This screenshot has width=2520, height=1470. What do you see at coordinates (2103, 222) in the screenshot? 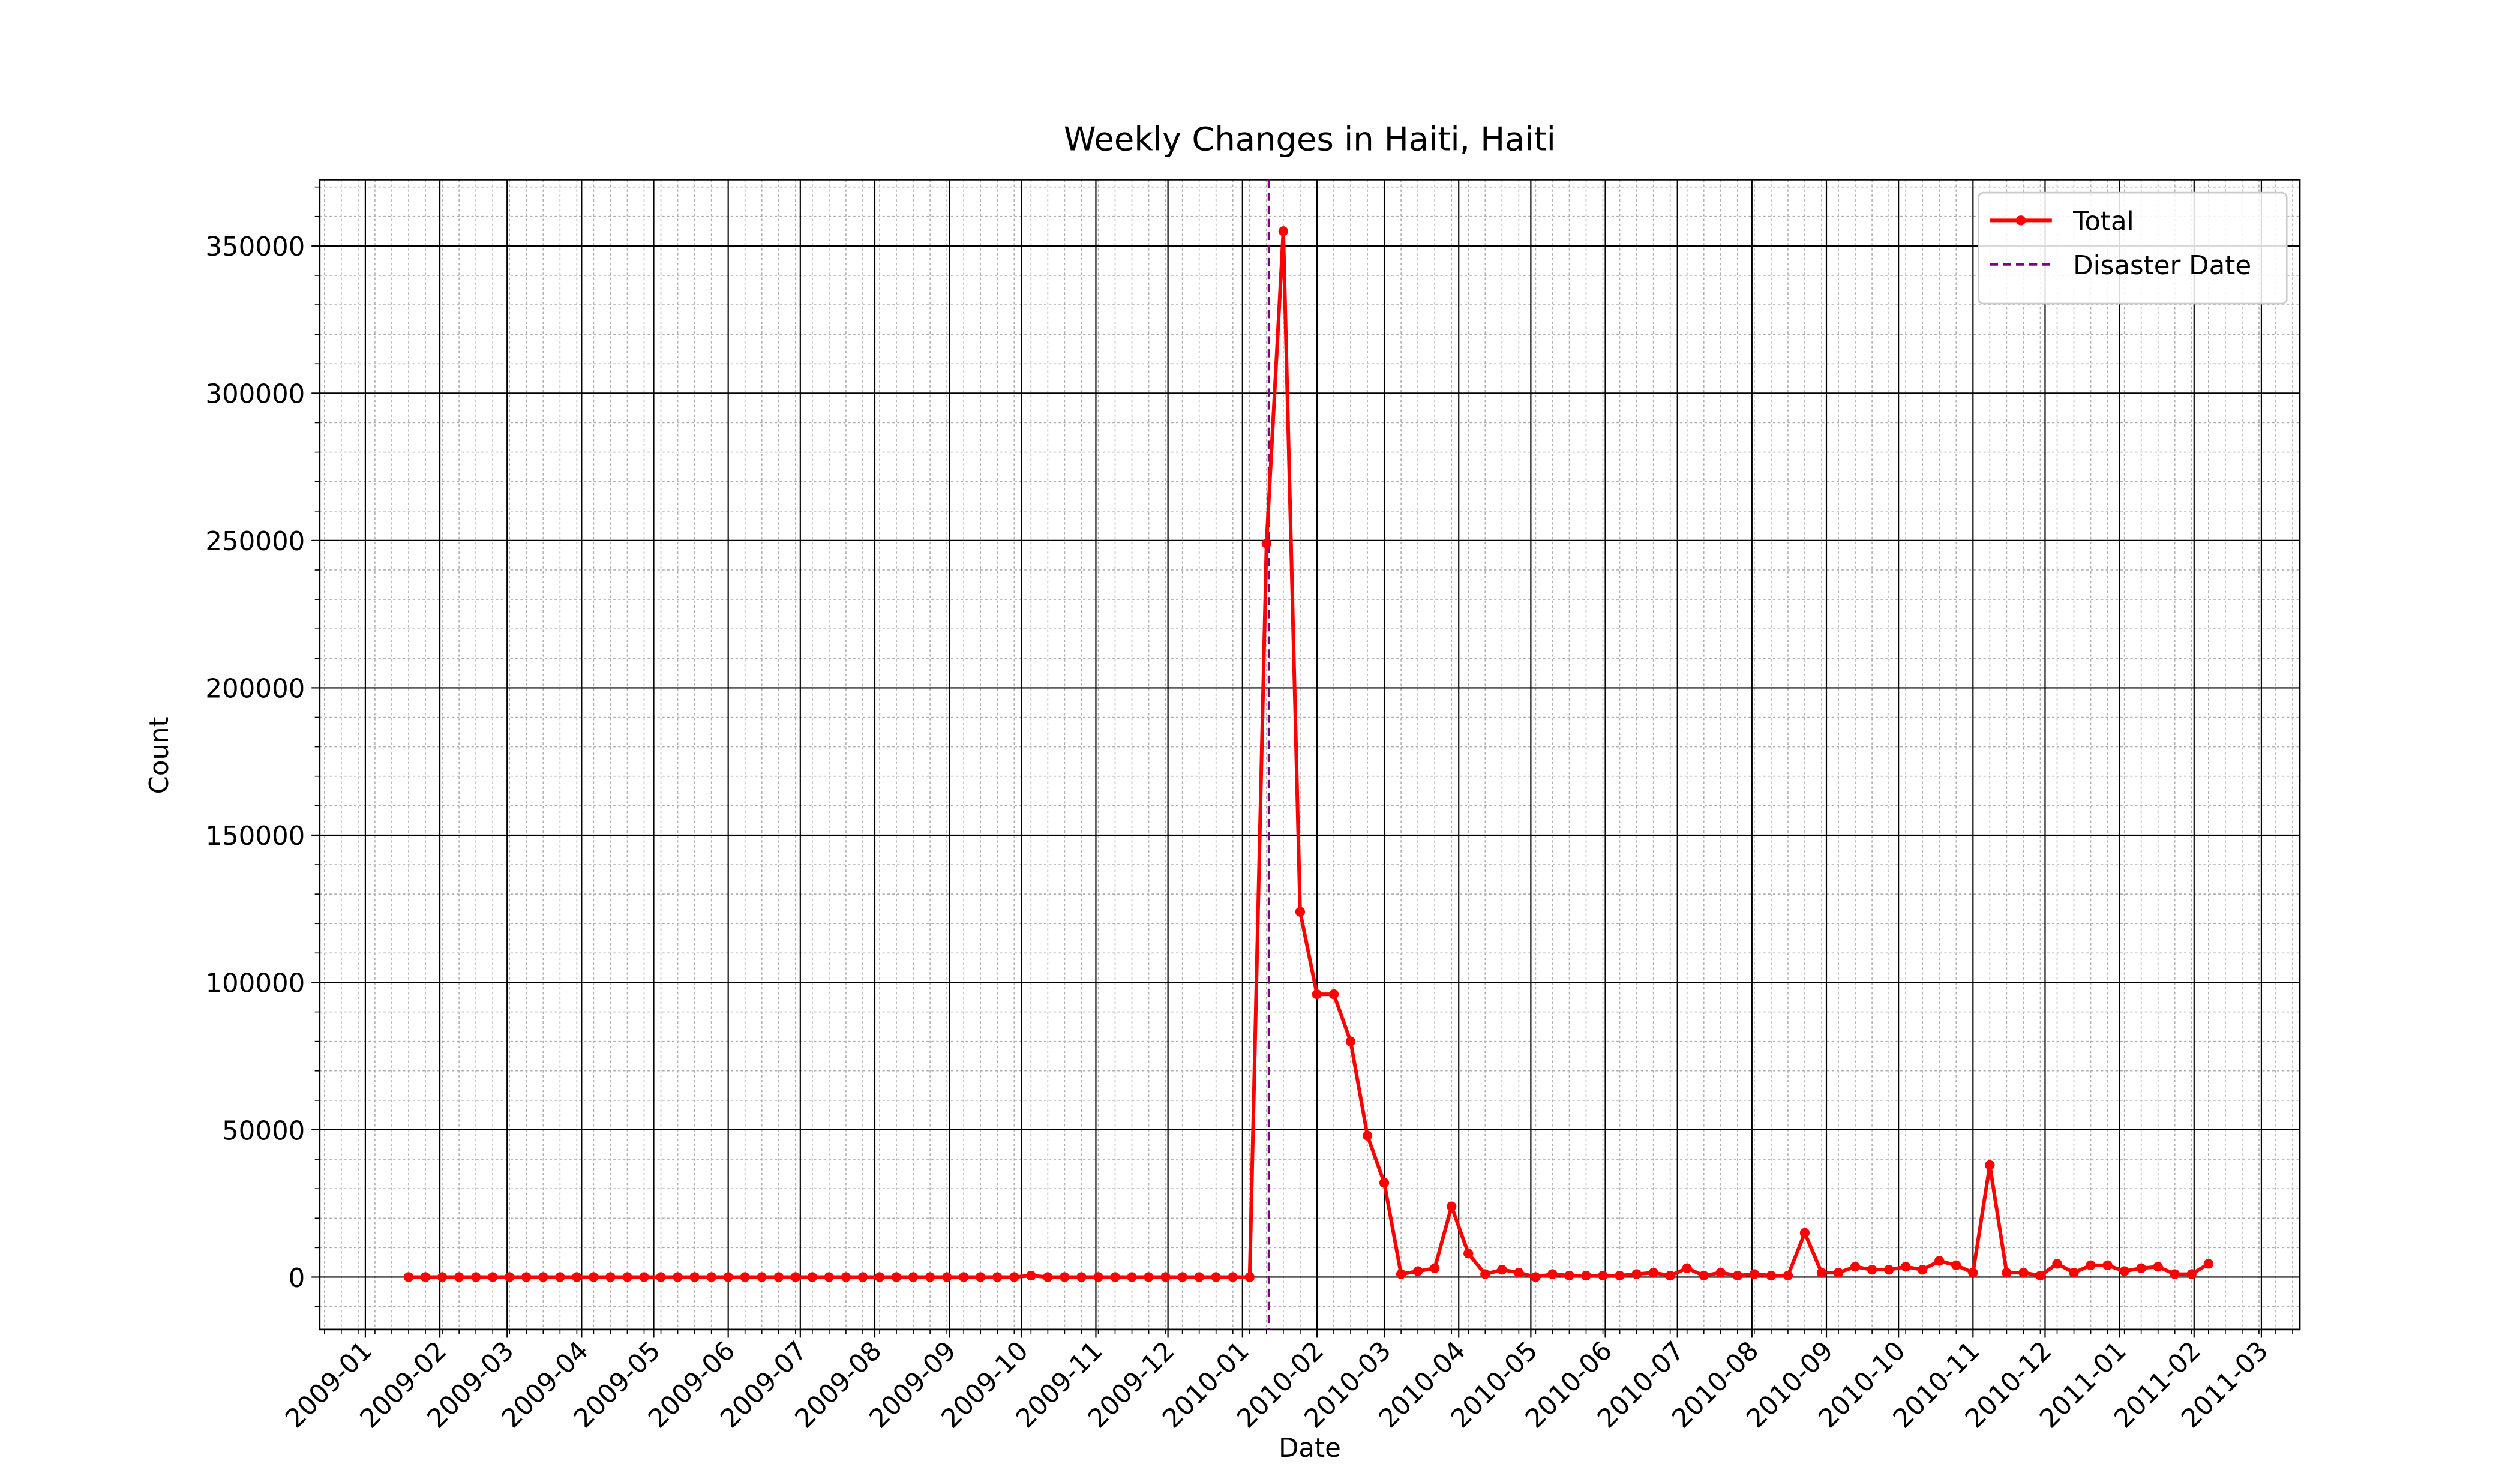
I see `legend-label: Total` at bounding box center [2103, 222].